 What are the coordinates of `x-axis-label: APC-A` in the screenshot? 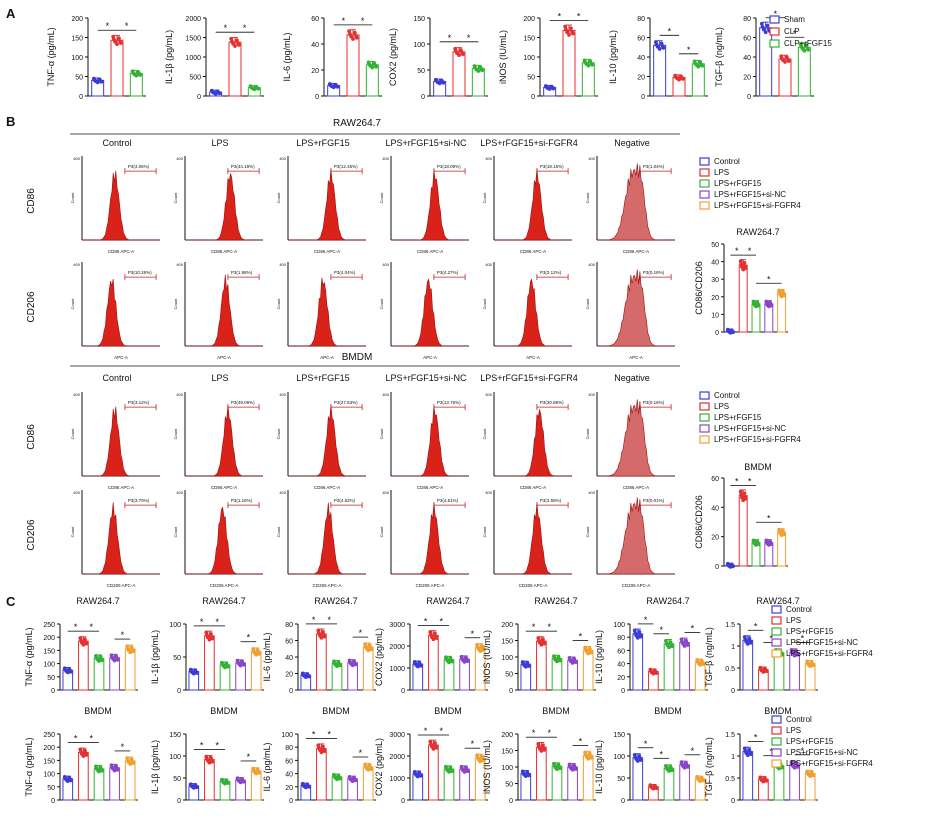 It's located at (121, 357).